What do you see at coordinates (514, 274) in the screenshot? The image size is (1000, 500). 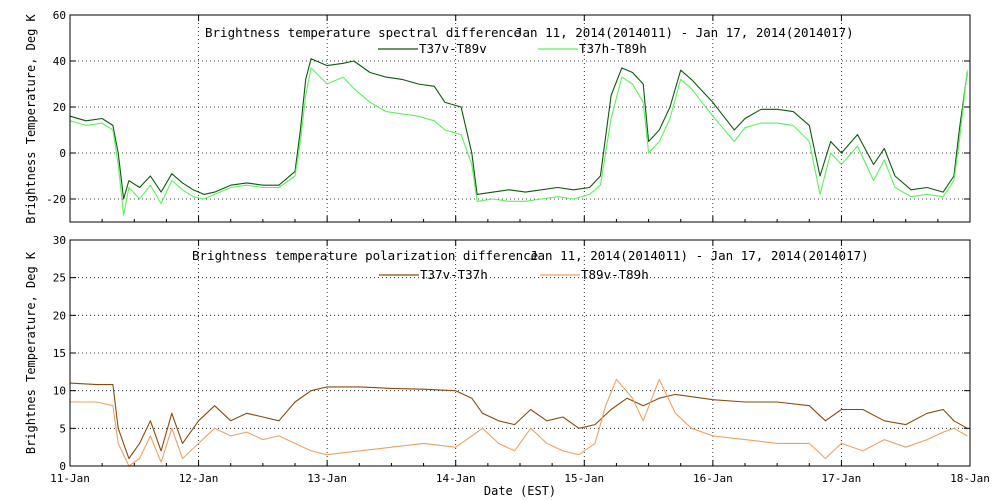 I see `bottom-legend: T37v-T37h T89v-T89h` at bounding box center [514, 274].